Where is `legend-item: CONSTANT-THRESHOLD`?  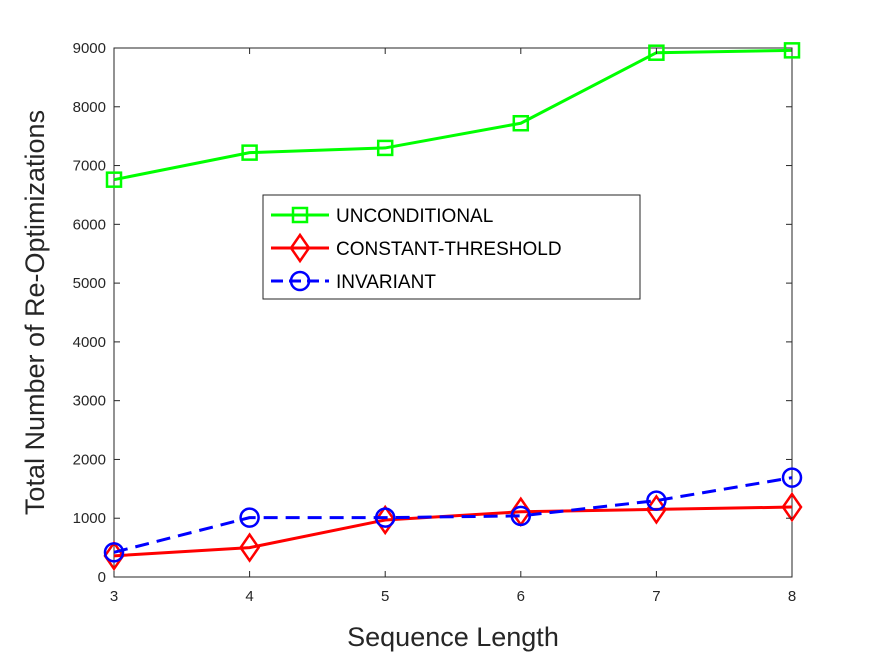
legend-item: CONSTANT-THRESHOLD is located at coordinates (416, 248).